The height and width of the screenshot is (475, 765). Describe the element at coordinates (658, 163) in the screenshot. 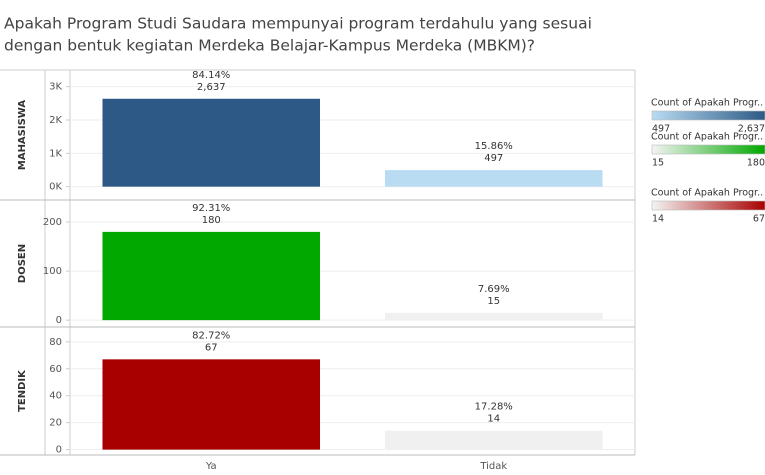

I see `legend-label: 15` at that location.